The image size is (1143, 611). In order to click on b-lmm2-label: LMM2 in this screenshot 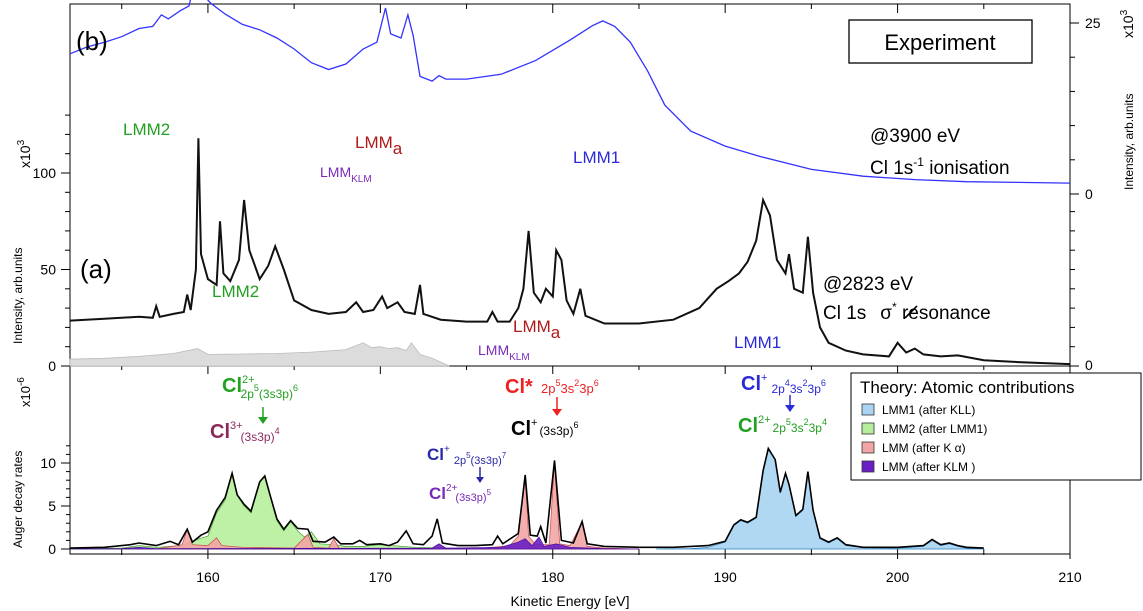, I will do `click(146, 129)`.